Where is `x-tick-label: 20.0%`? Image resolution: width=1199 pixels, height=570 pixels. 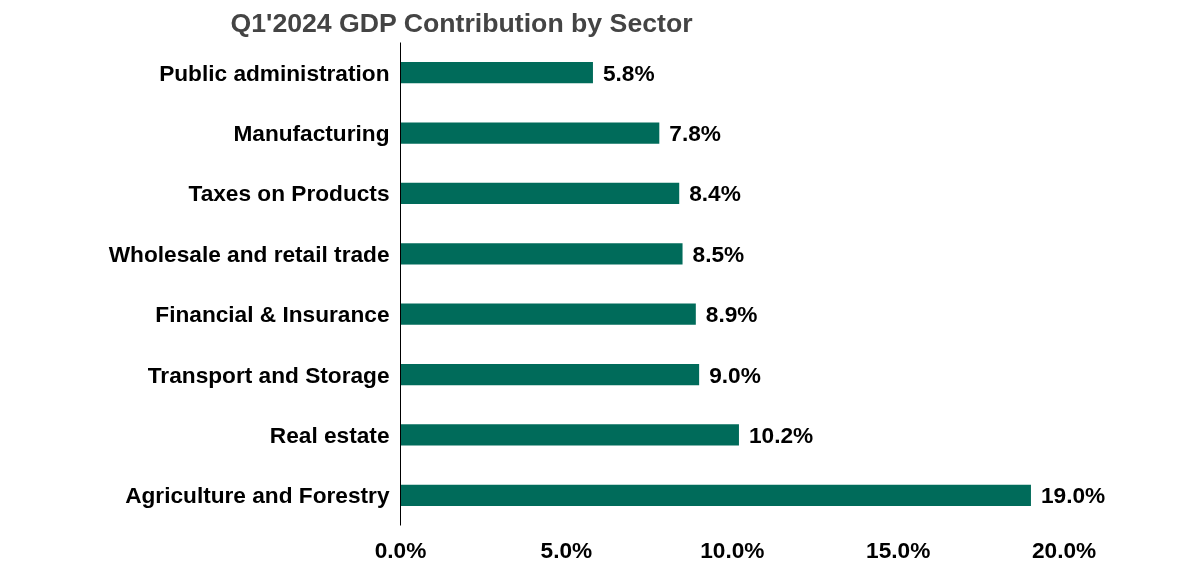
x-tick-label: 20.0% is located at coordinates (1064, 549).